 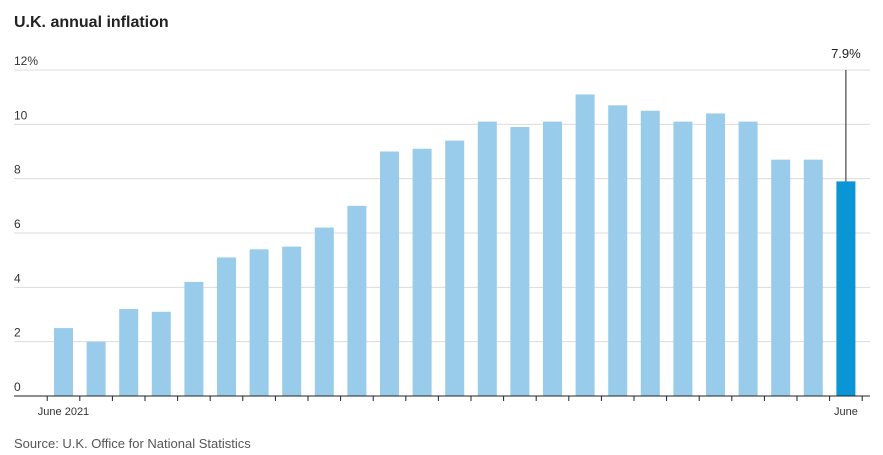 What do you see at coordinates (21, 115) in the screenshot?
I see `y-tick-label: 10` at bounding box center [21, 115].